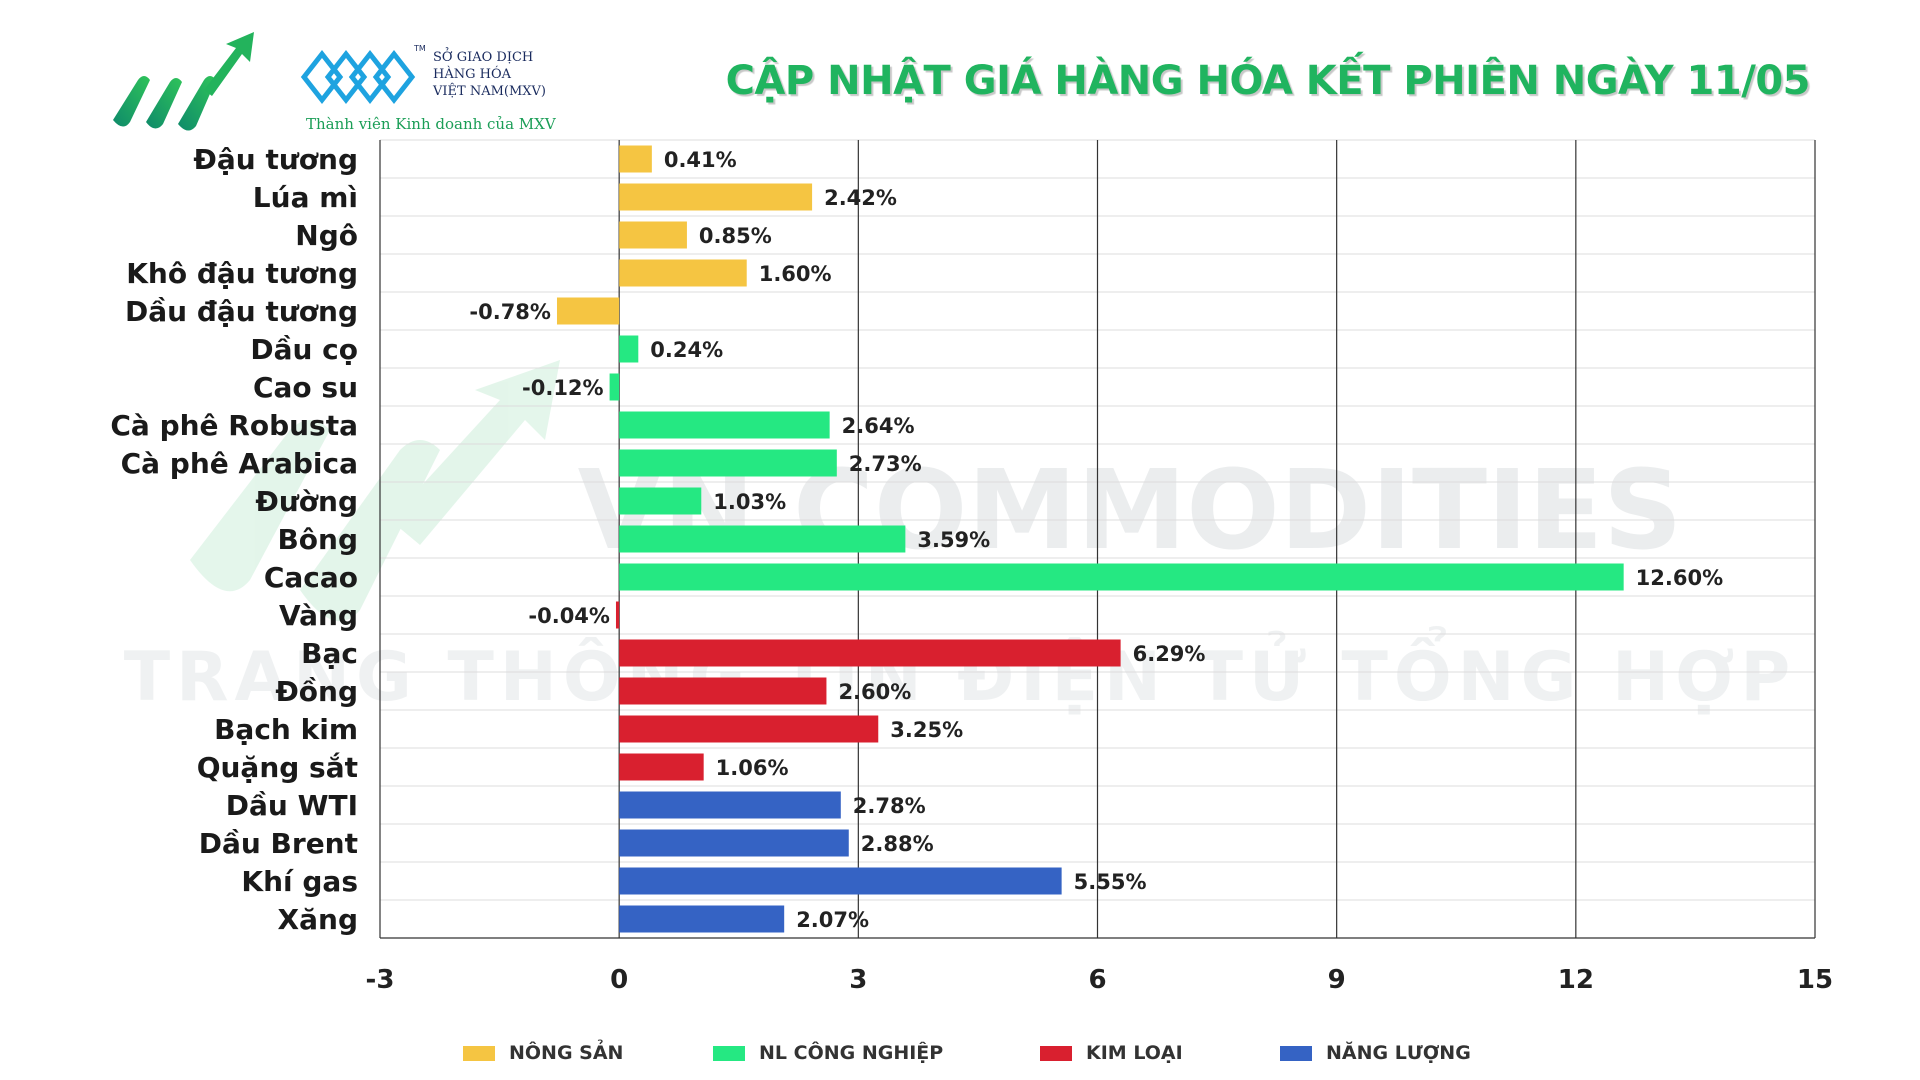 The width and height of the screenshot is (1920, 1080). I want to click on category-label: Đường, so click(306, 501).